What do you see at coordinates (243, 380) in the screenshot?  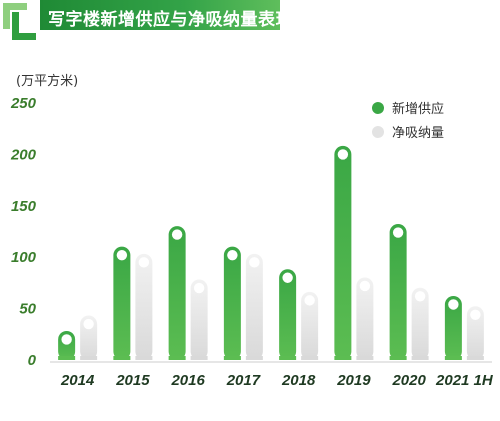 I see `x-tick-label: 2017` at bounding box center [243, 380].